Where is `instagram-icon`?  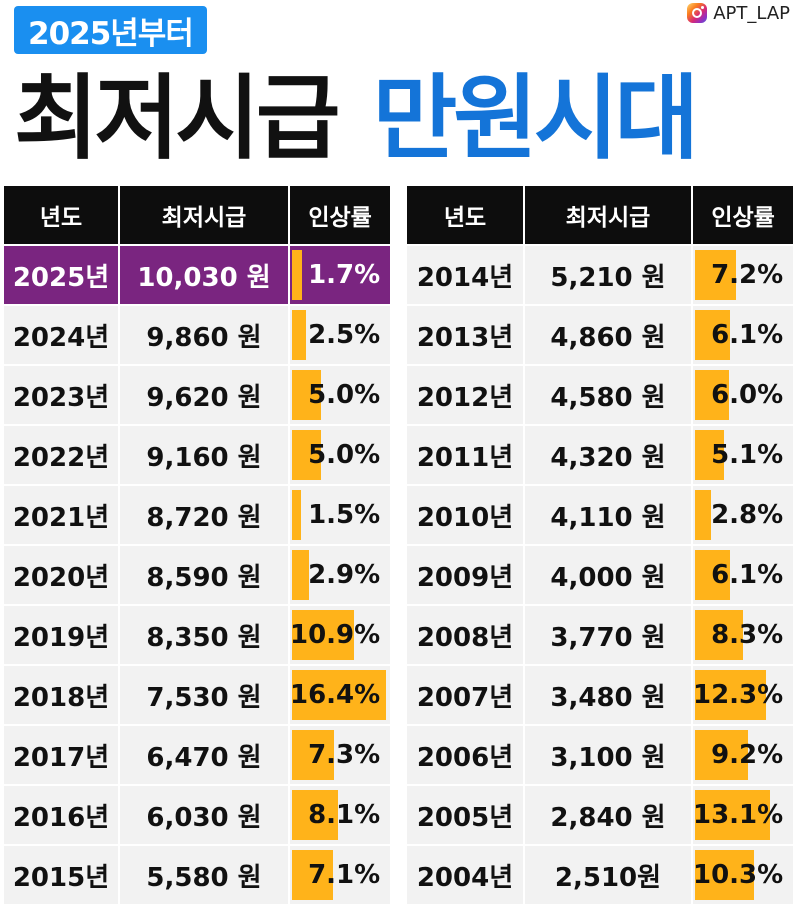 instagram-icon is located at coordinates (697, 13).